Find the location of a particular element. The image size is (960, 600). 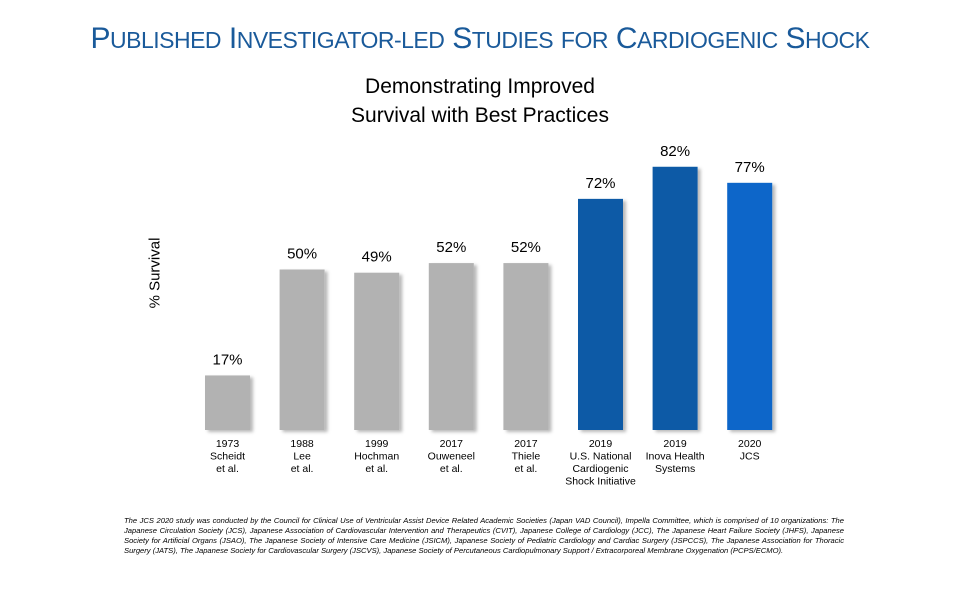

x-tick-label: 2017 Ouweneel et al. is located at coordinates (451, 456).